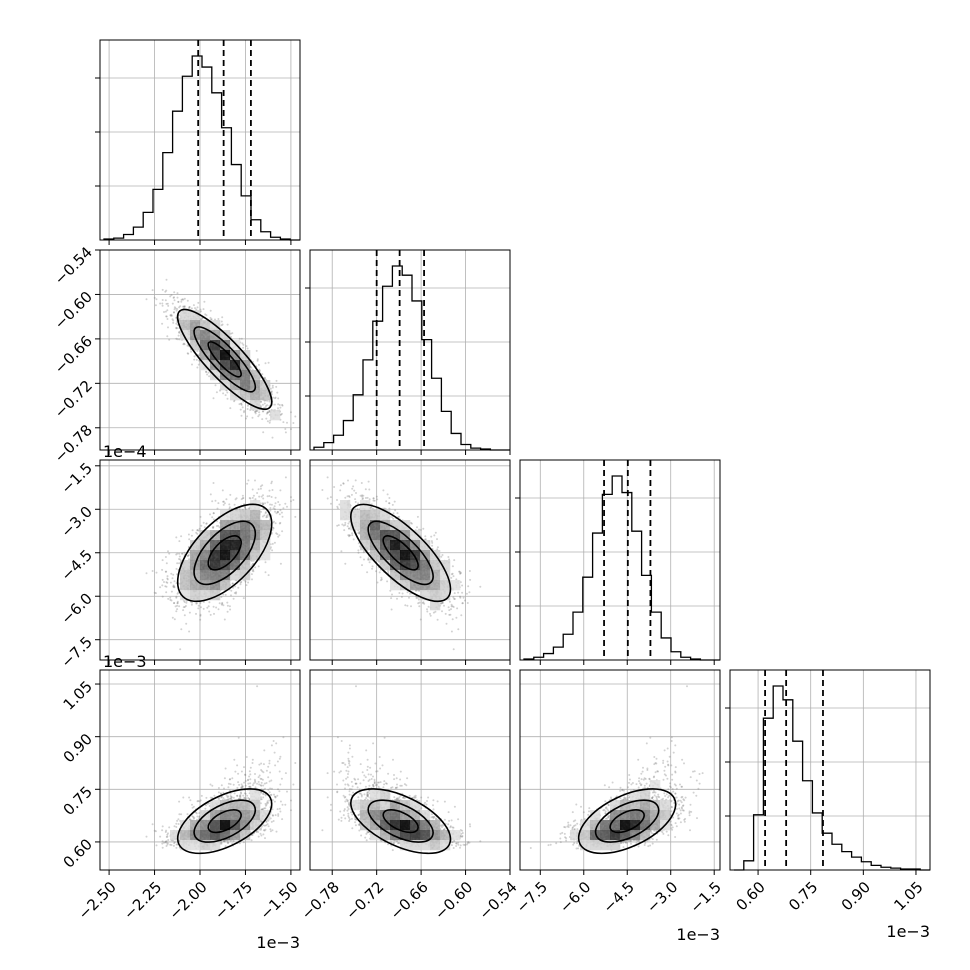 The image size is (970, 970). What do you see at coordinates (621, 568) in the screenshot?
I see `histogram-step` at bounding box center [621, 568].